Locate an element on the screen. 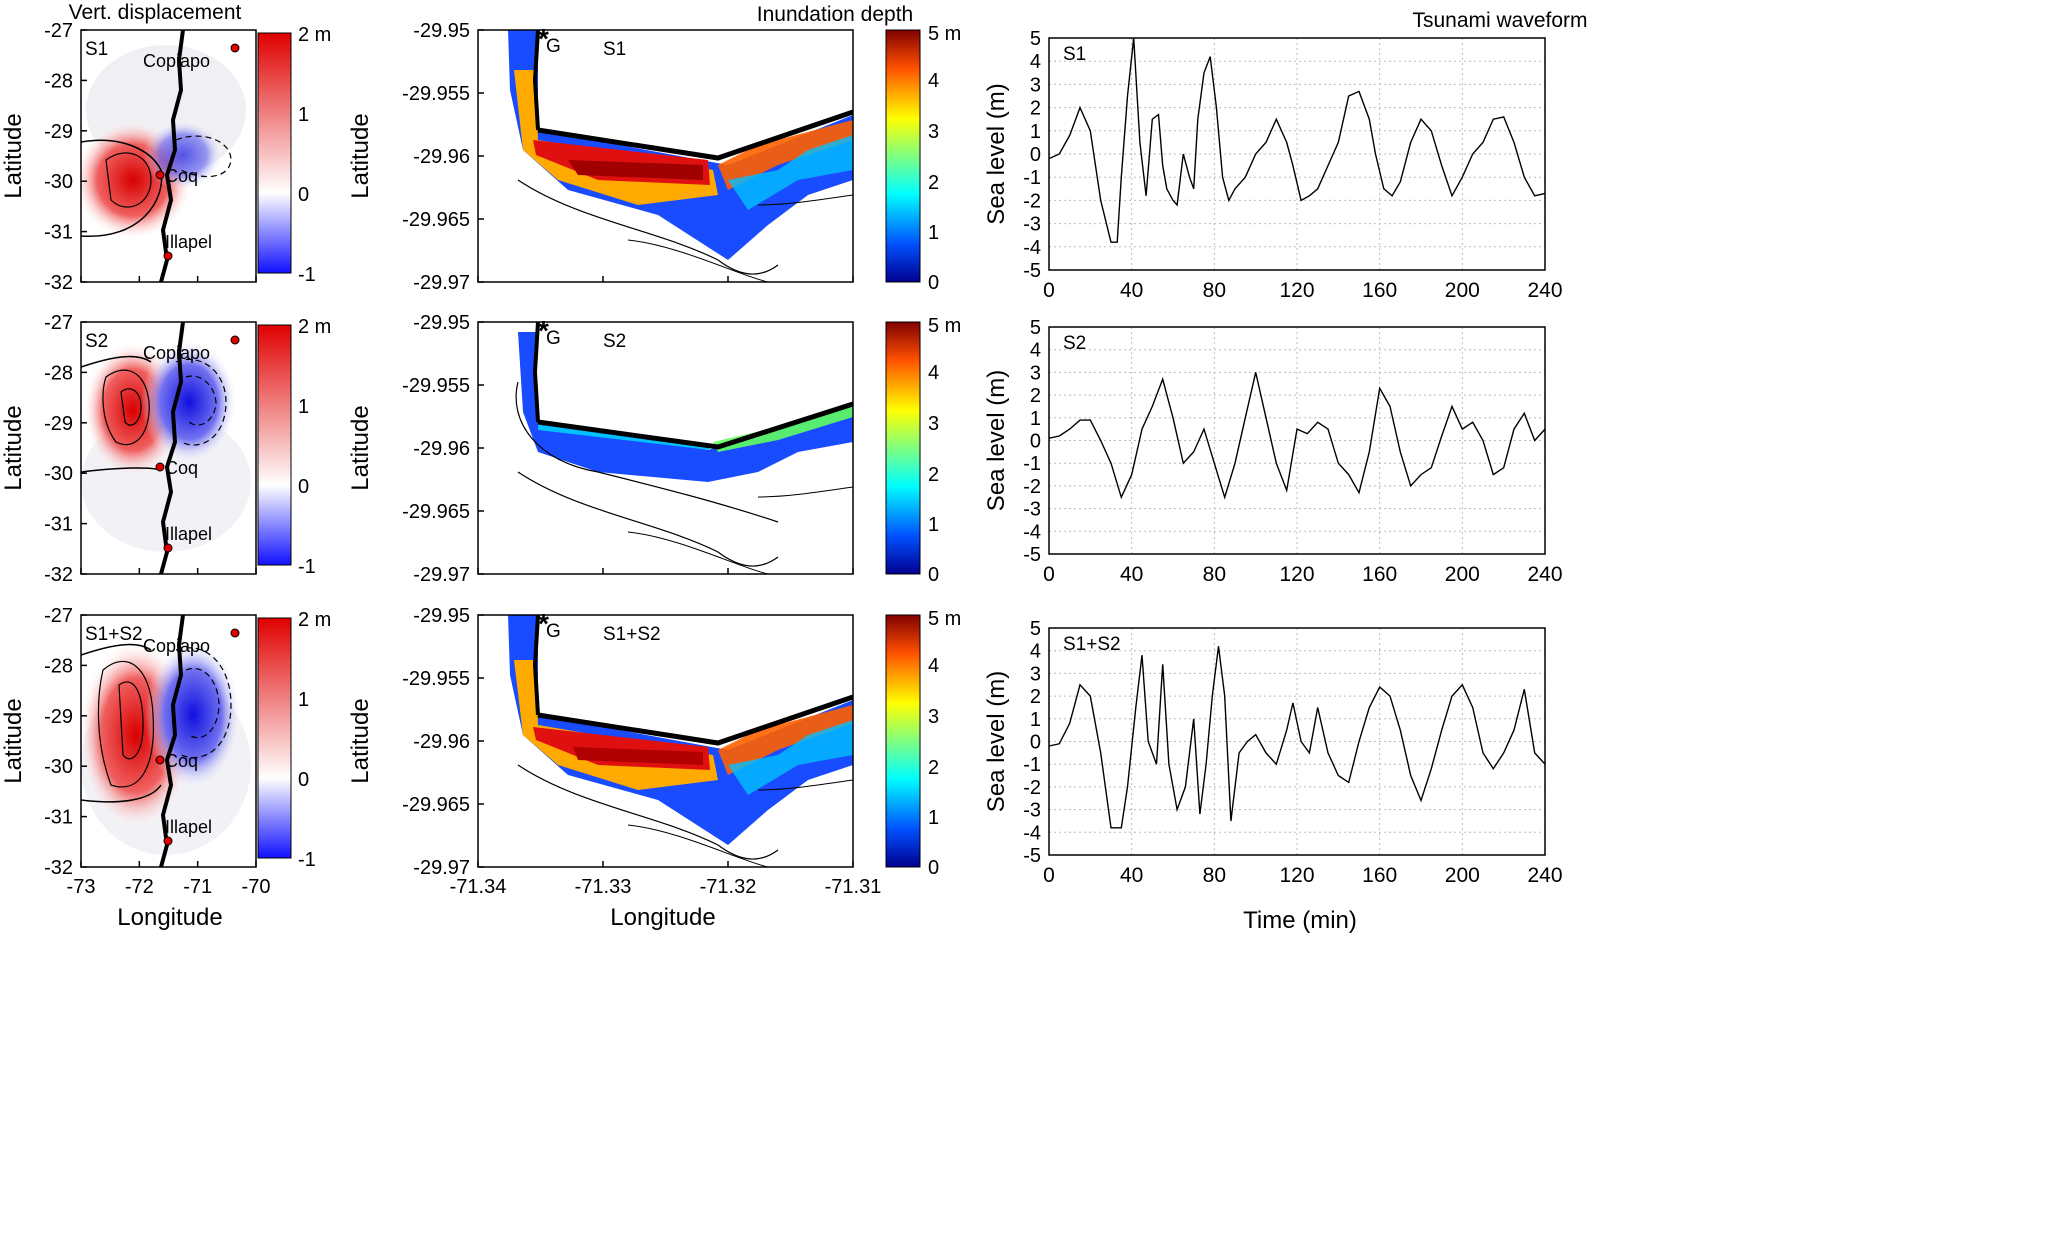  cbar-tick: 2 is located at coordinates (933, 183).